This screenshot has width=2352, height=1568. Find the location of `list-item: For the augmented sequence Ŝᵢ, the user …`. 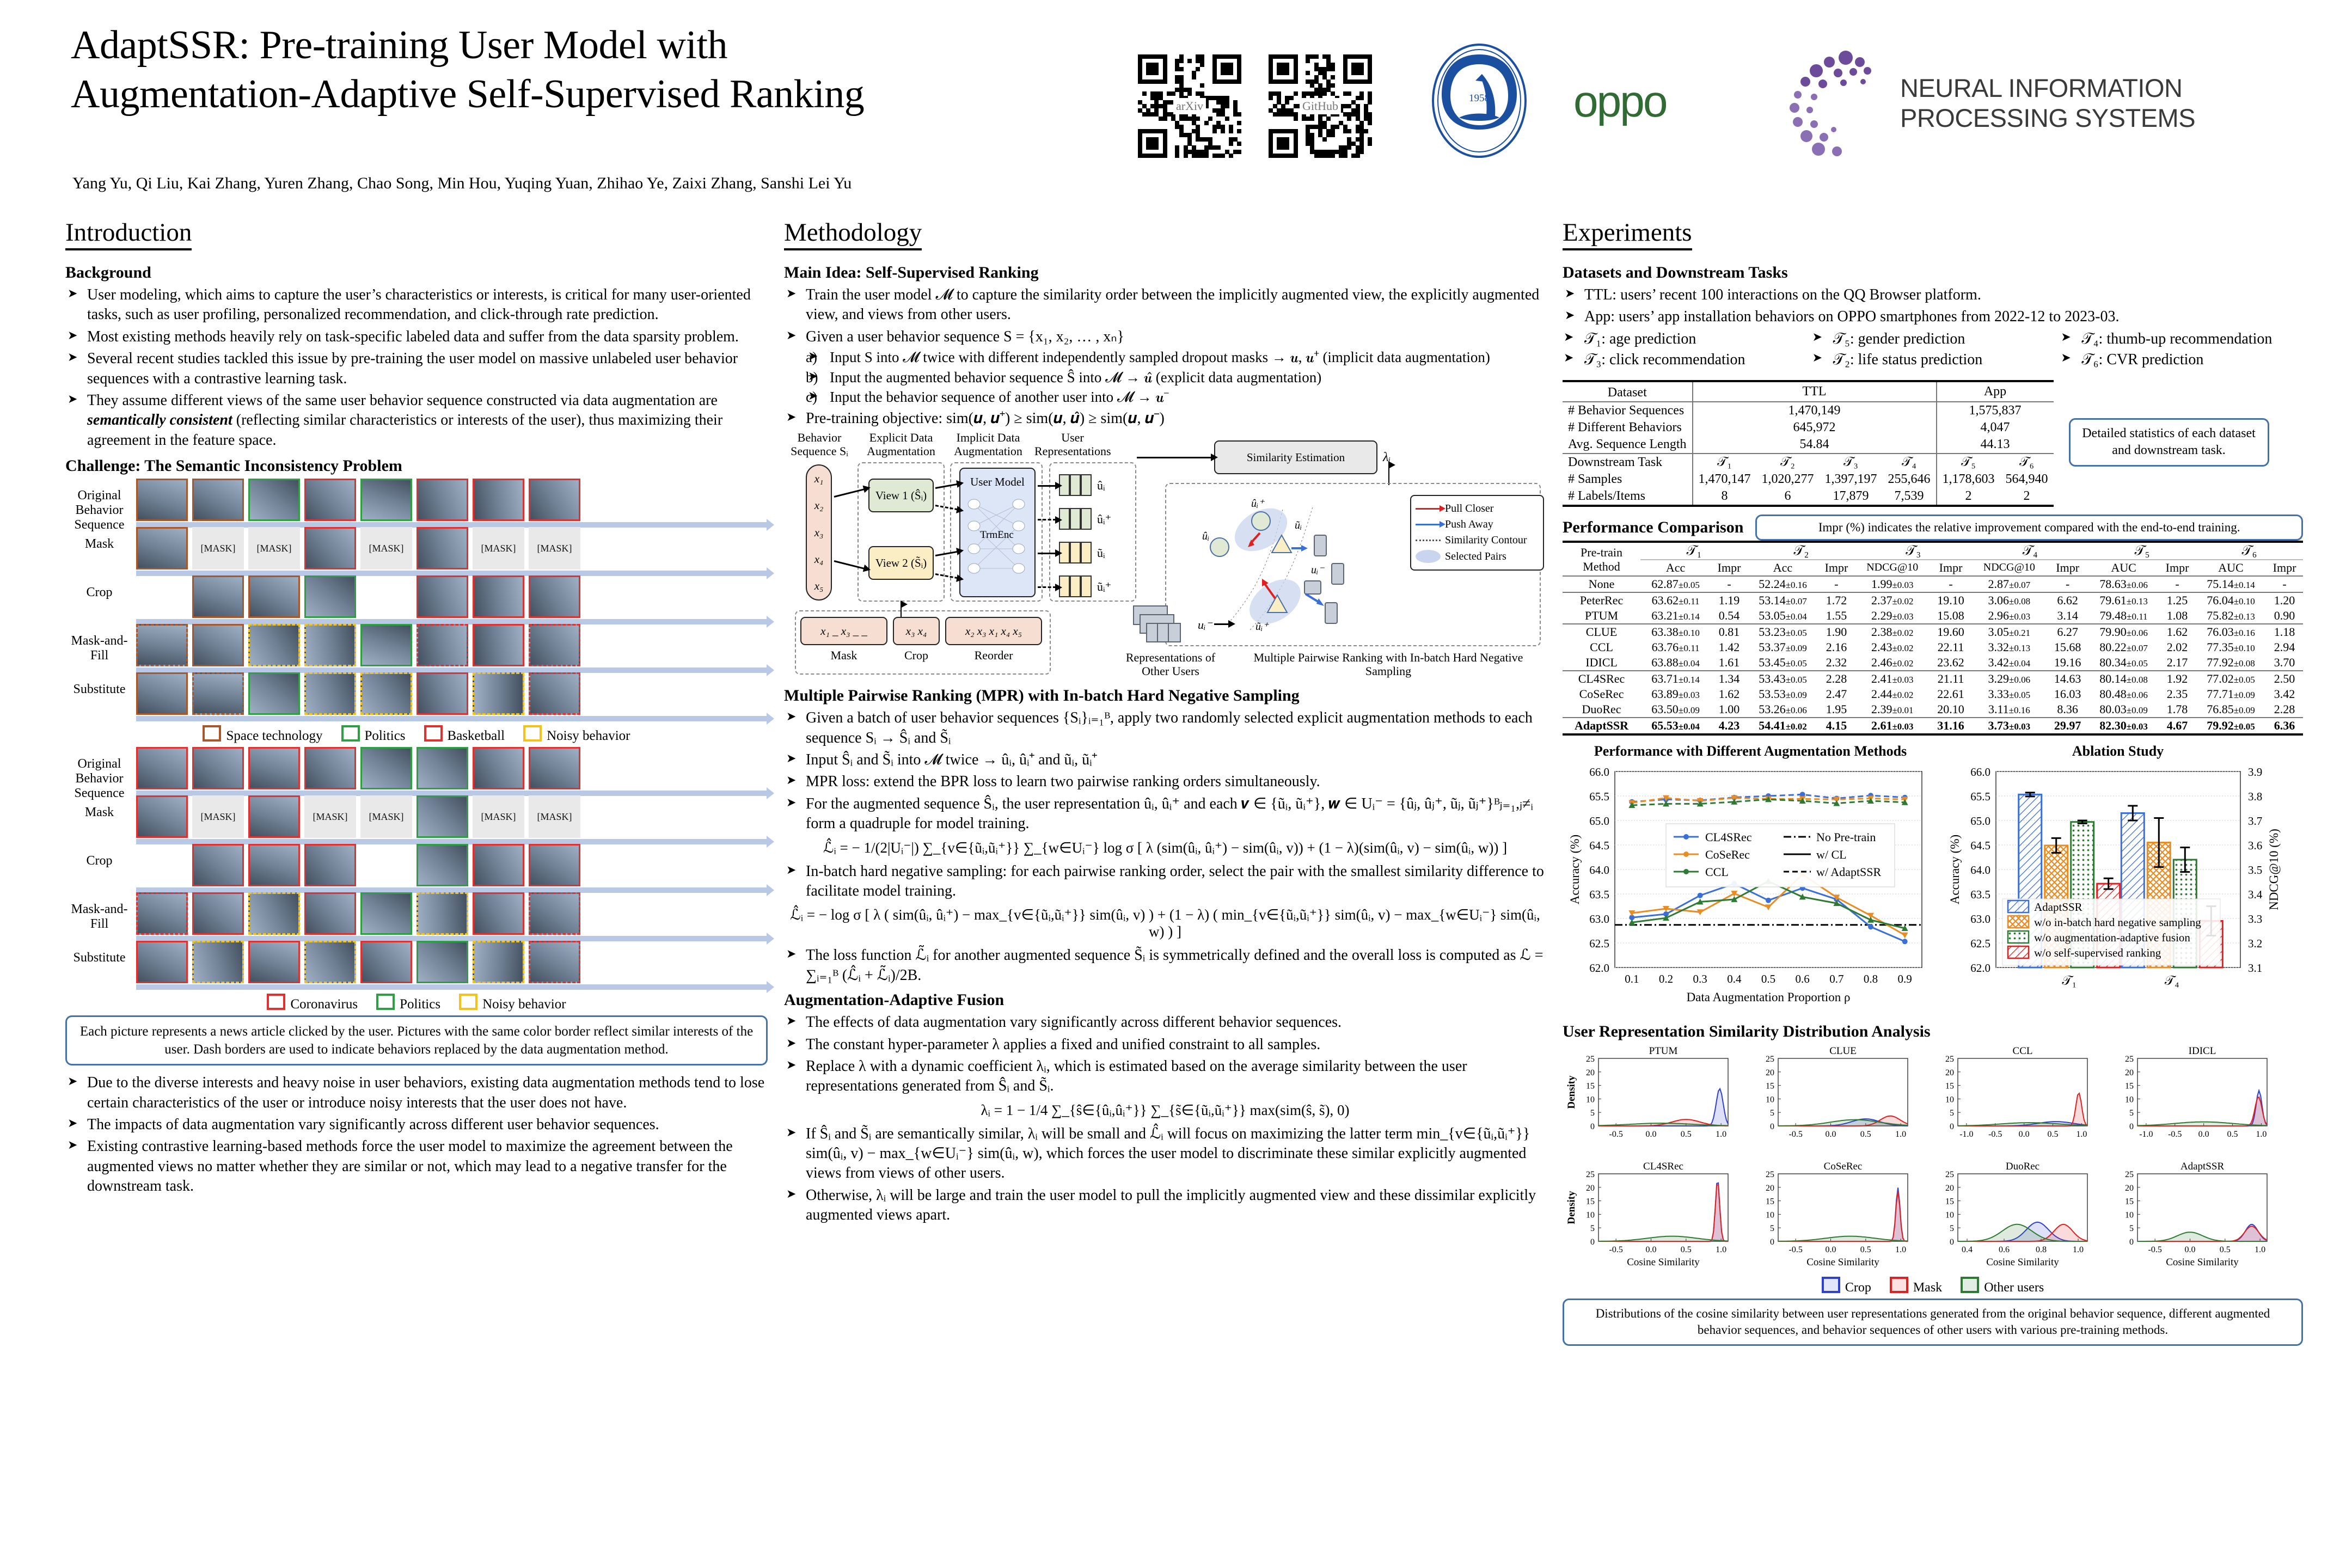

list-item: For the augmented sequence Ŝᵢ, the user … is located at coordinates (1165, 814).